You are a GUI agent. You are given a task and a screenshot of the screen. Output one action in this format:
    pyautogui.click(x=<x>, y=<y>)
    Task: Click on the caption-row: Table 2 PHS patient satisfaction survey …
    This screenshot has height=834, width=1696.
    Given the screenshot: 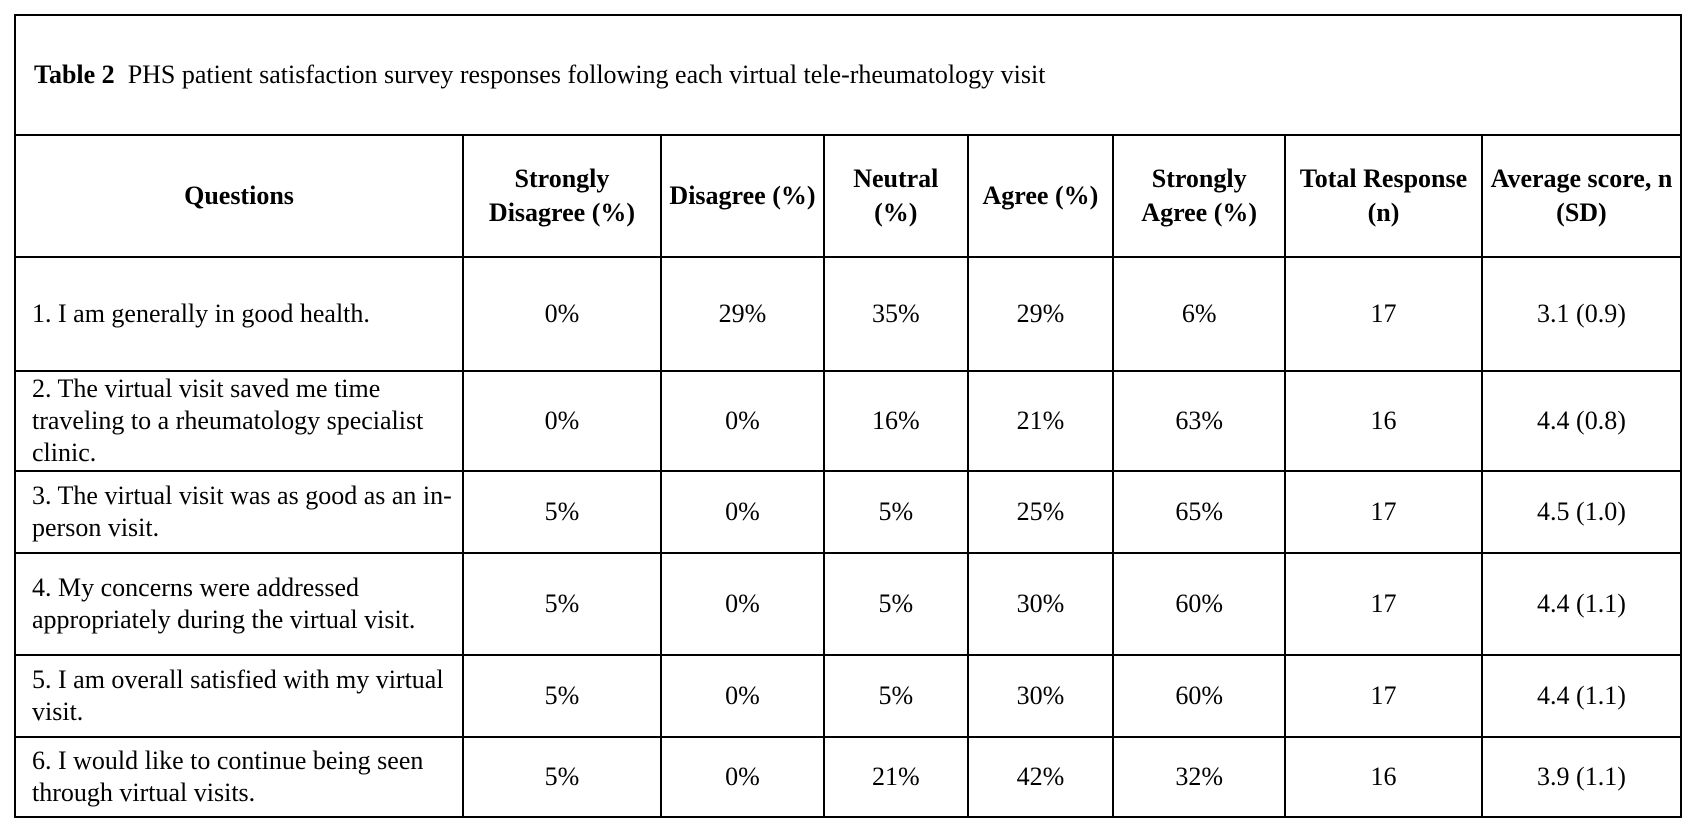 What is the action you would take?
    pyautogui.click(x=848, y=75)
    